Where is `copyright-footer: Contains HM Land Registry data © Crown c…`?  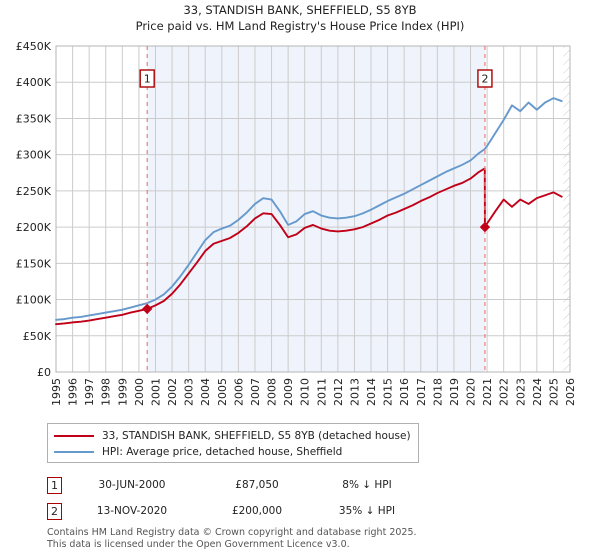
copyright-footer: Contains HM Land Registry data © Crown c… is located at coordinates (312, 538).